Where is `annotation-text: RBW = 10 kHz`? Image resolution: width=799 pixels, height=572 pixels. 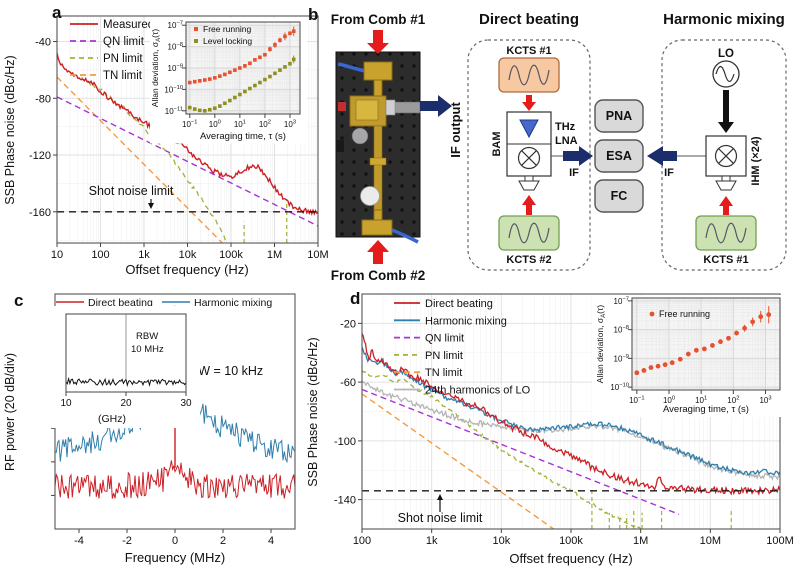 annotation-text: RBW = 10 kHz is located at coordinates (222, 371).